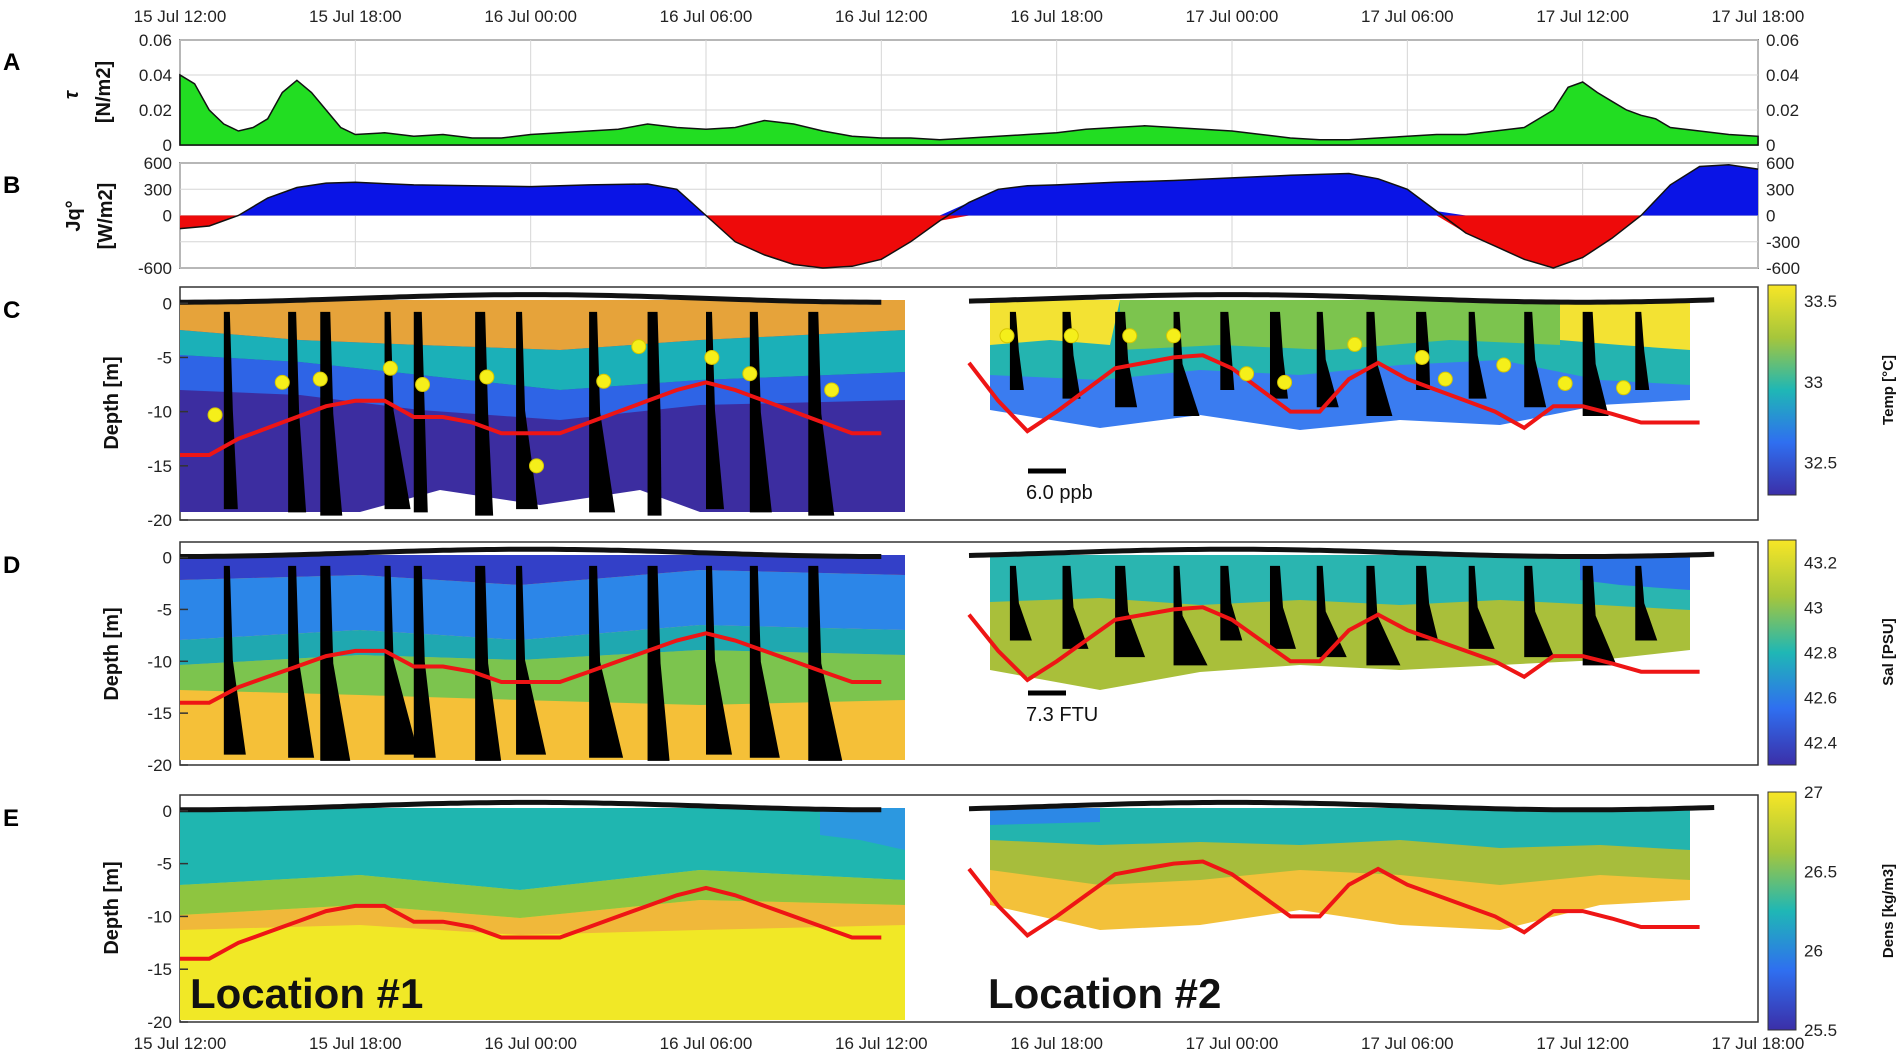 Image resolution: width=1900 pixels, height=1055 pixels. I want to click on temp-layer-orange-loc1, so click(542, 325).